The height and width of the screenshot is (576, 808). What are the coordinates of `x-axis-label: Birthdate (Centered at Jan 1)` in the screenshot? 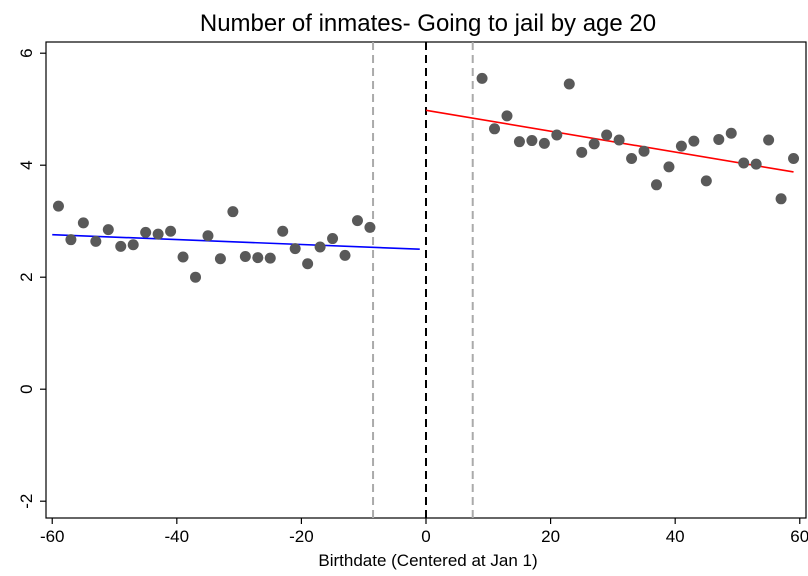 It's located at (427, 560).